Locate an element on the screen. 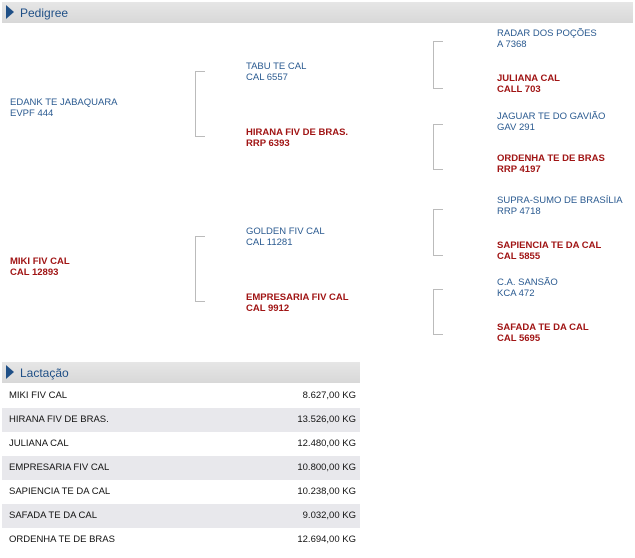 Image resolution: width=635 pixels, height=558 pixels. animal-reg: CAL 9912 is located at coordinates (268, 308).